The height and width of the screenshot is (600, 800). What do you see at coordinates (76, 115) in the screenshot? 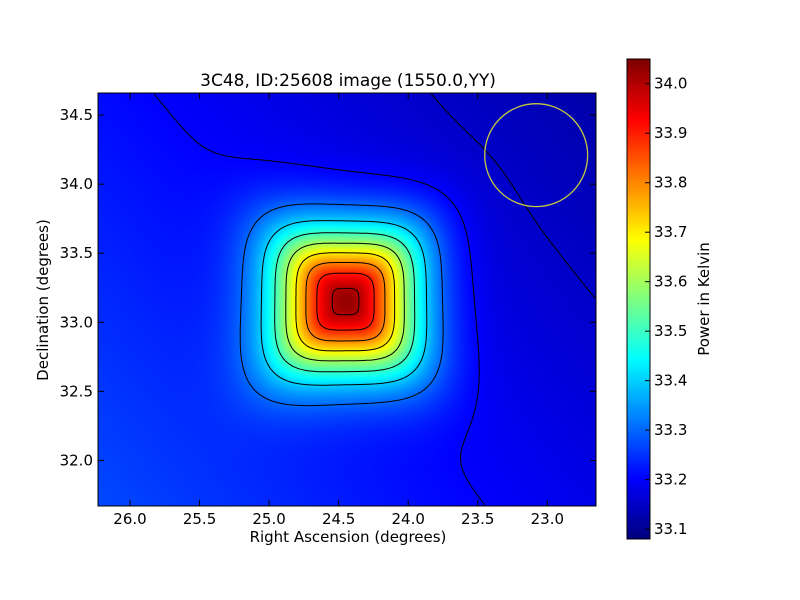
I see `y-tick-label: 34.5` at bounding box center [76, 115].